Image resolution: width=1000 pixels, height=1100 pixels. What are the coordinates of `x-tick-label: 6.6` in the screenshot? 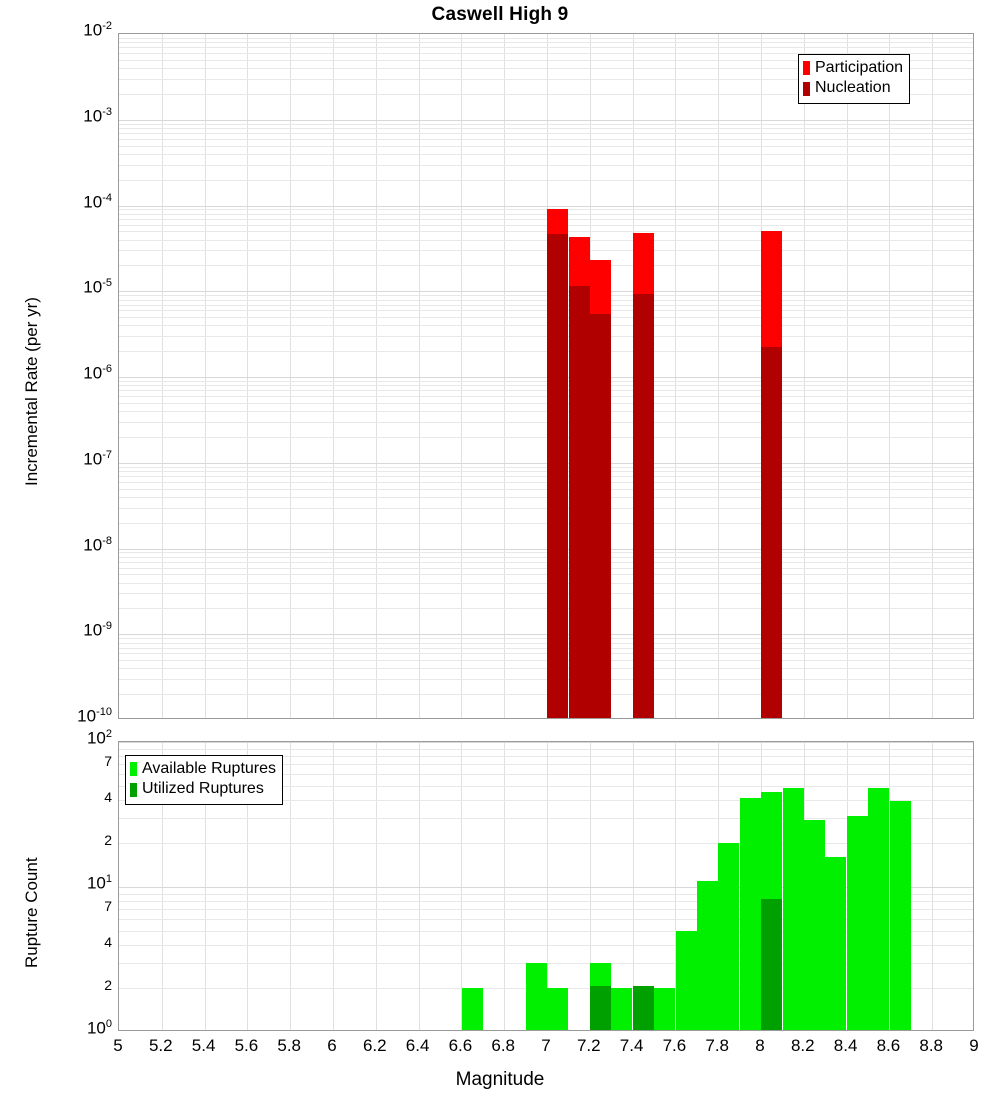 It's located at (460, 1045).